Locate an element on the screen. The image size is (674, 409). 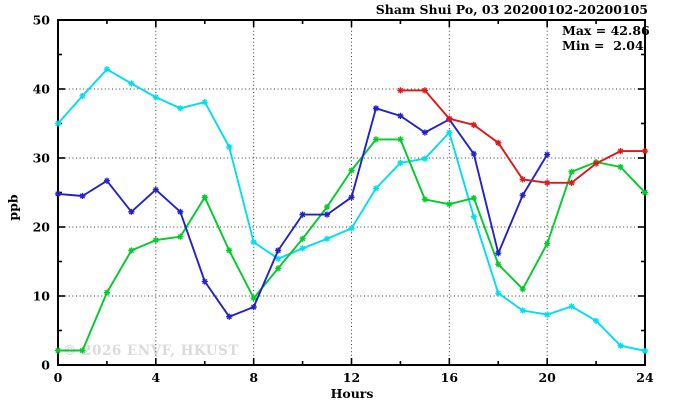
marker-day-2-green-h8 is located at coordinates (253, 298).